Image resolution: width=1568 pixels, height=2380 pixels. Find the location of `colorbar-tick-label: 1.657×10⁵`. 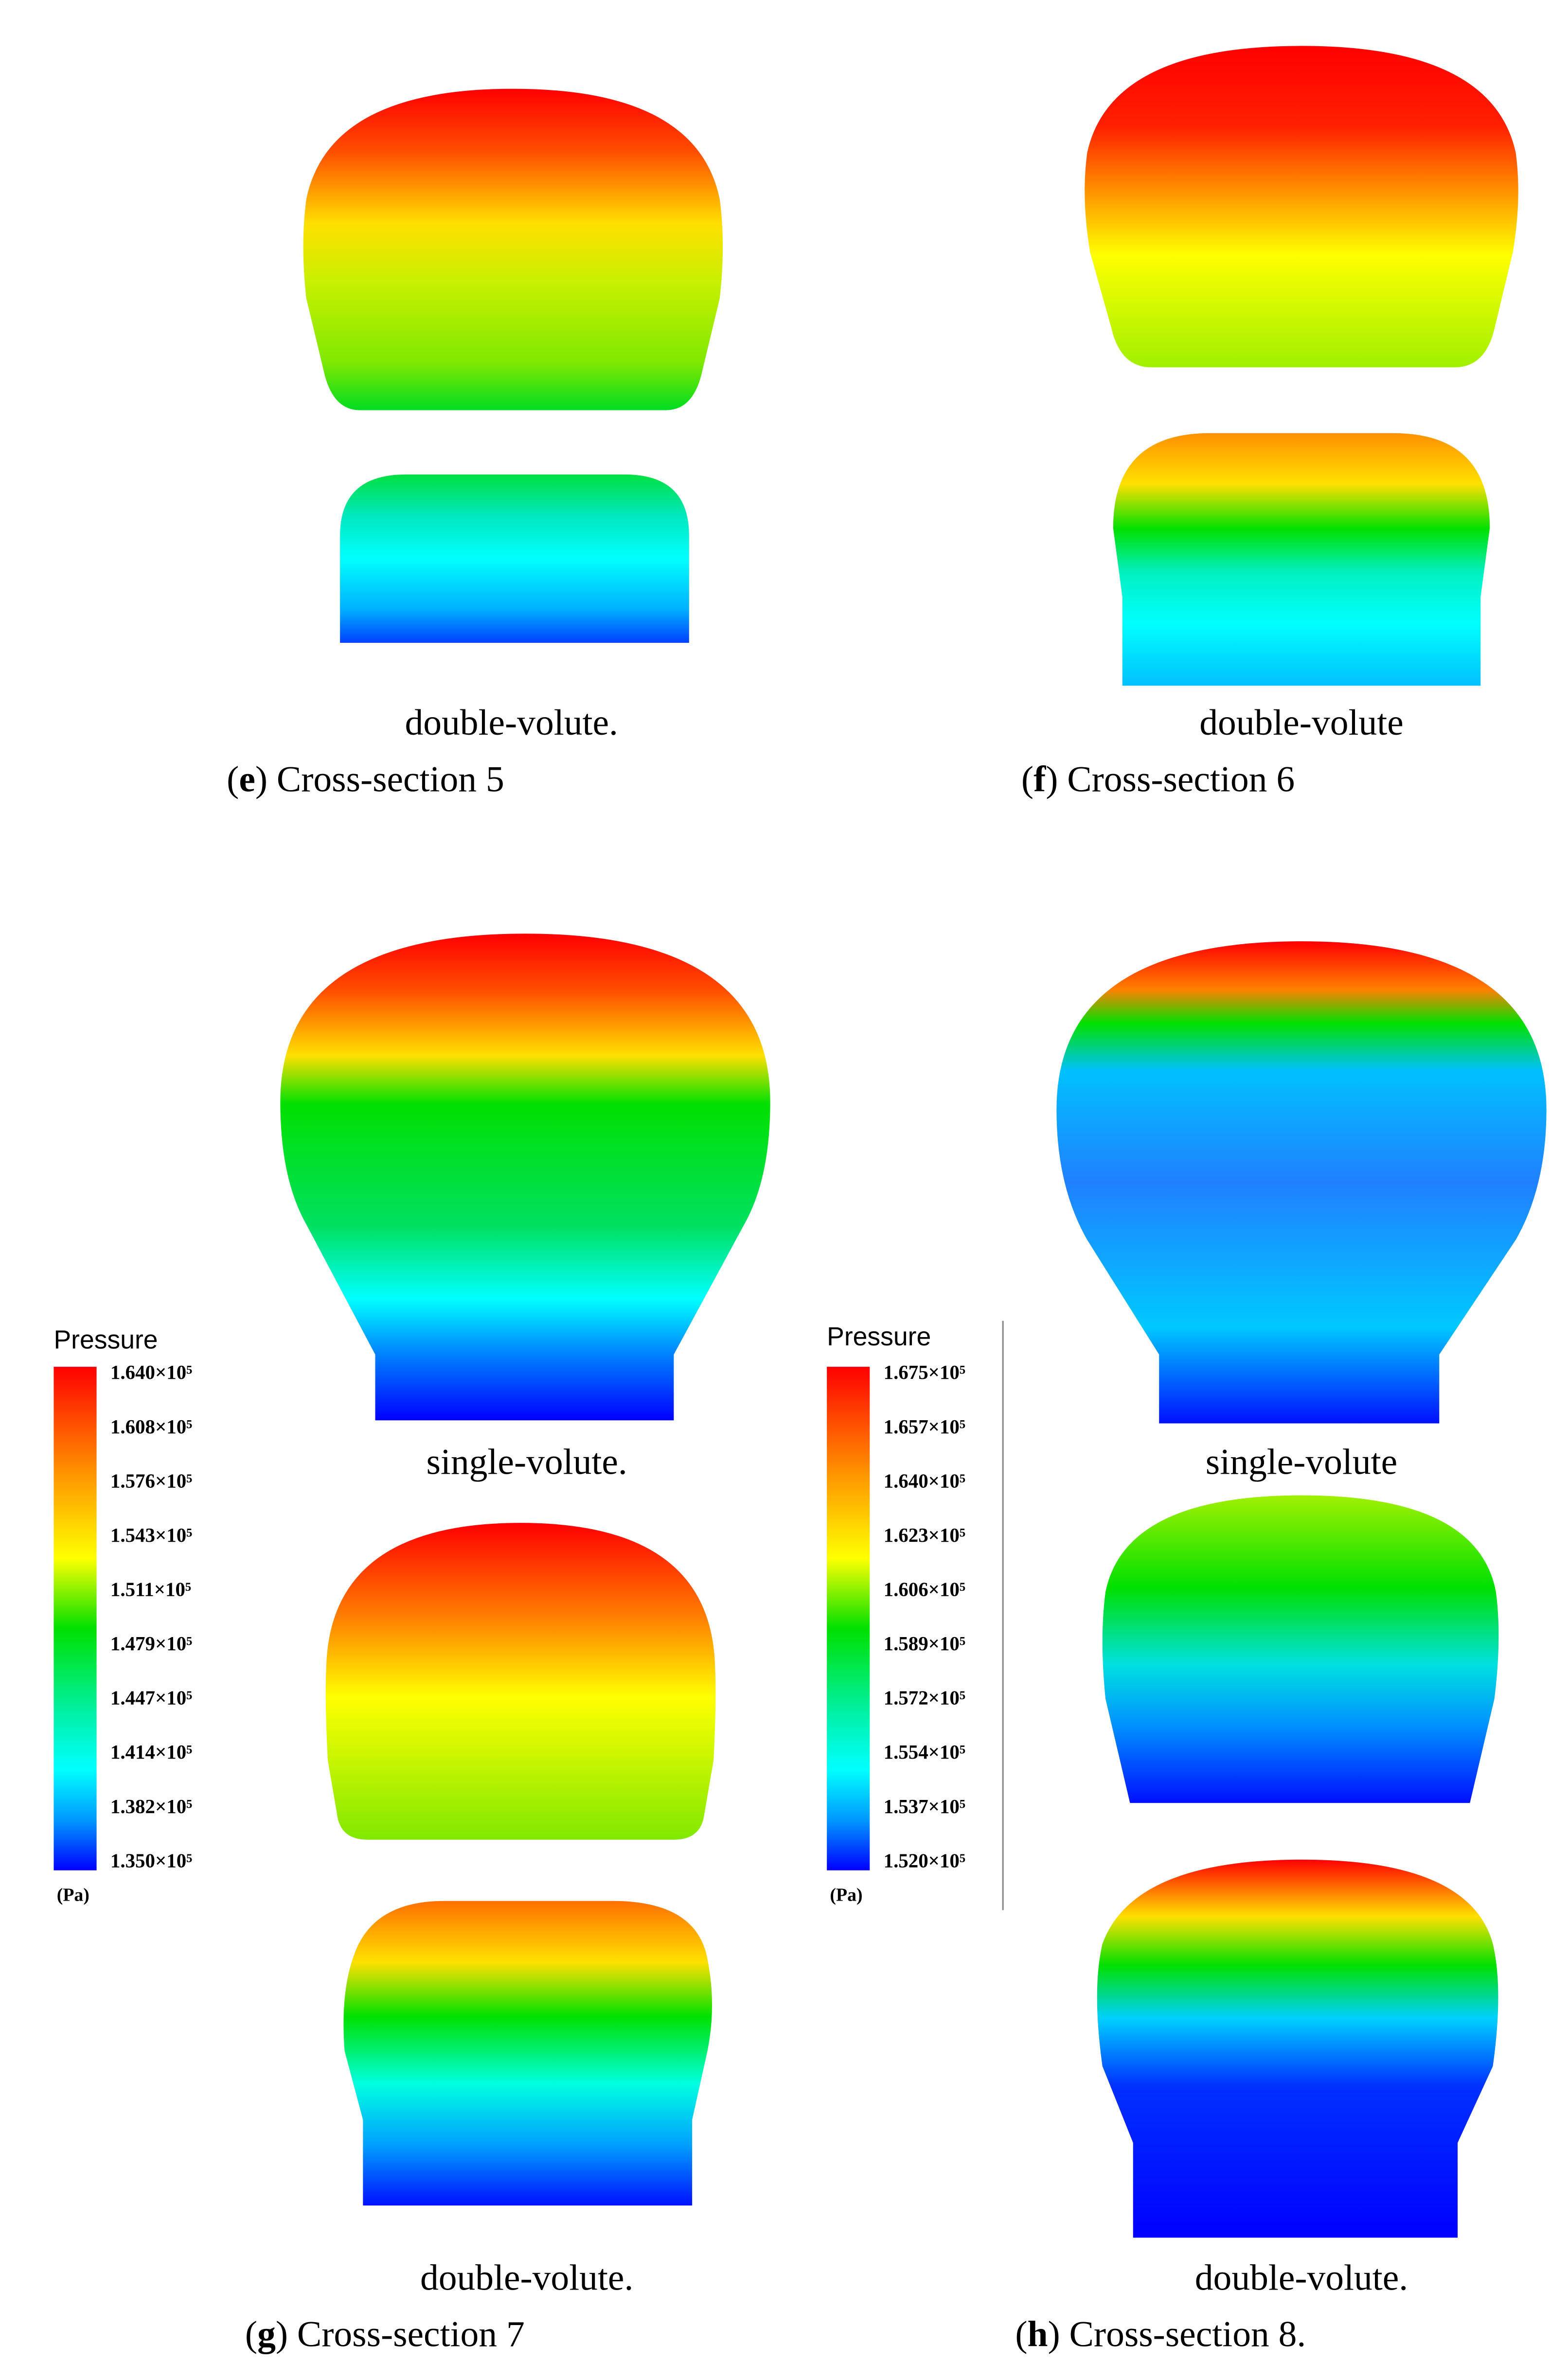

colorbar-tick-label: 1.657×10⁵ is located at coordinates (925, 1427).